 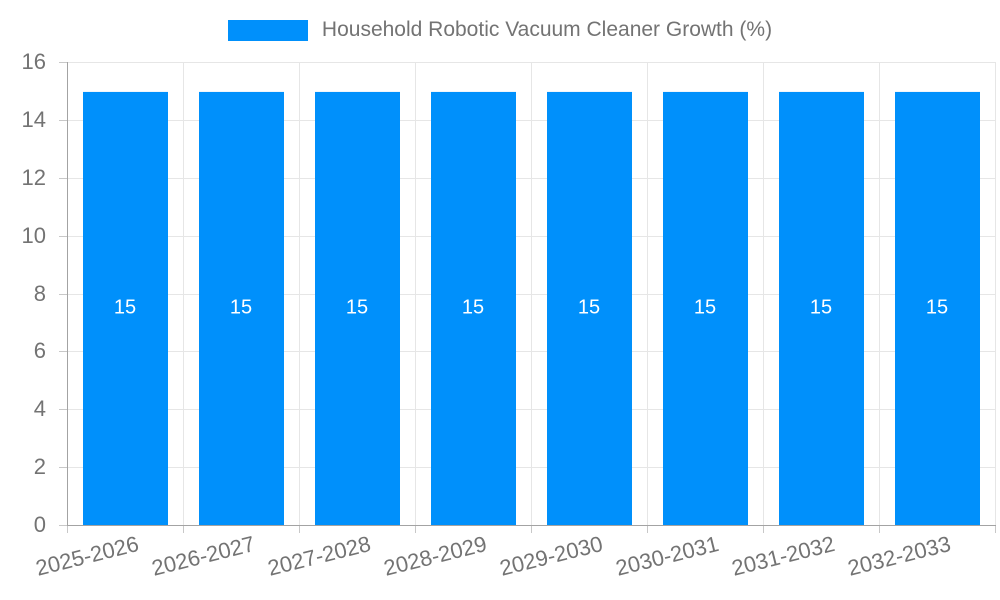 What do you see at coordinates (33, 119) in the screenshot?
I see `y-tick-label: 14` at bounding box center [33, 119].